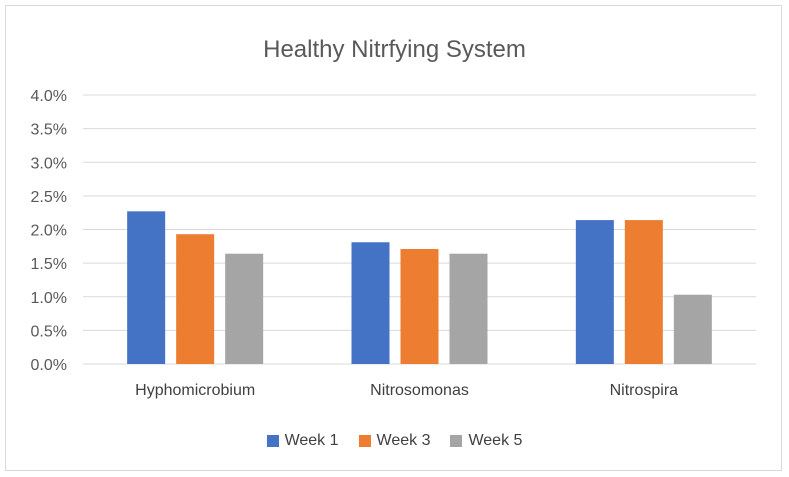 The image size is (789, 477). Describe the element at coordinates (643, 292) in the screenshot. I see `bar-week-3-nitrospira` at that location.